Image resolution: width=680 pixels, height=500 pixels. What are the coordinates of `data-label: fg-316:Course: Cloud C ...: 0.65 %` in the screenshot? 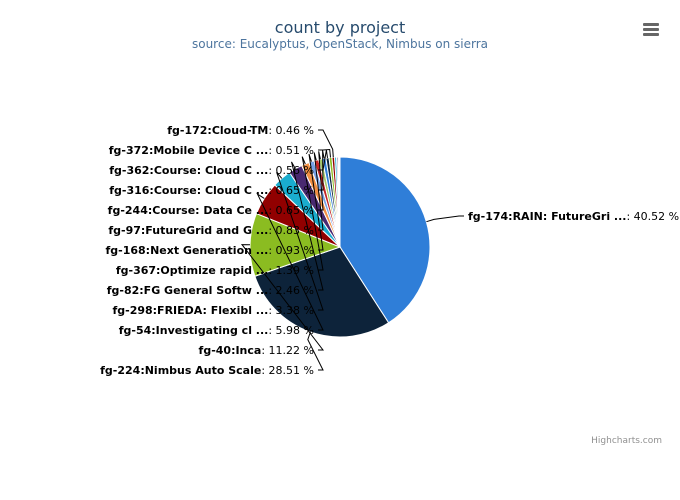 It's located at (211, 190).